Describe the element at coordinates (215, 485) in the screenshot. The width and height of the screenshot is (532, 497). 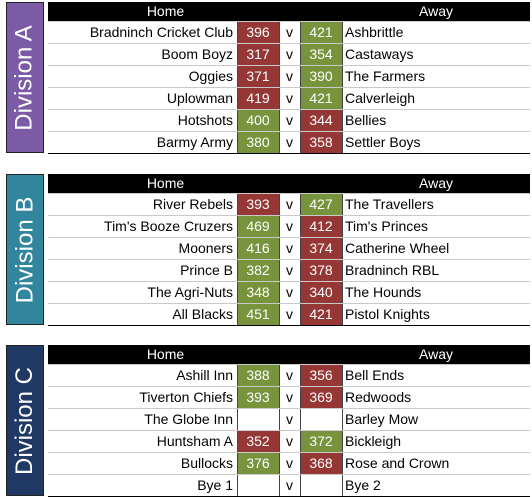
I see `home-team-name: Bye 1` at that location.